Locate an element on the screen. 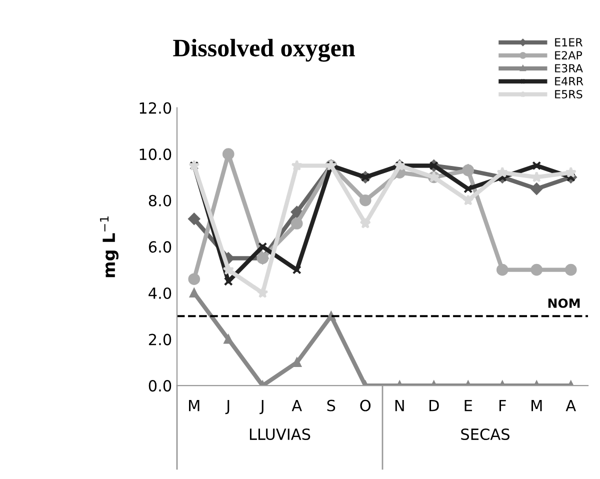 The width and height of the screenshot is (600, 479). x-tick-label: F is located at coordinates (502, 406).